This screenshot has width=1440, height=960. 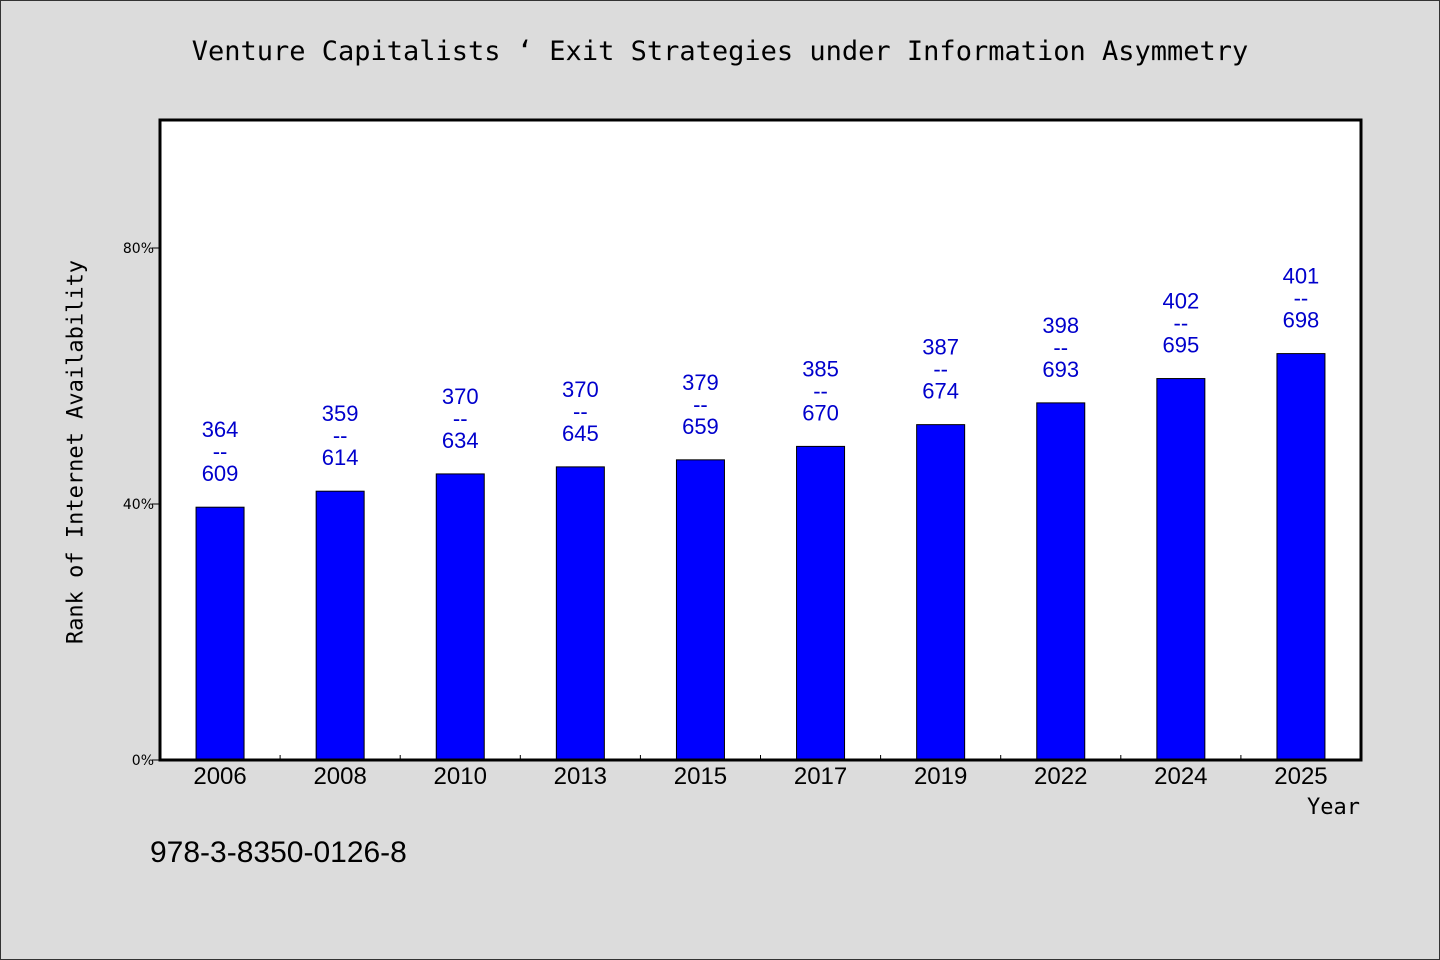 I want to click on bar-label-bottom: 645, so click(x=580, y=433).